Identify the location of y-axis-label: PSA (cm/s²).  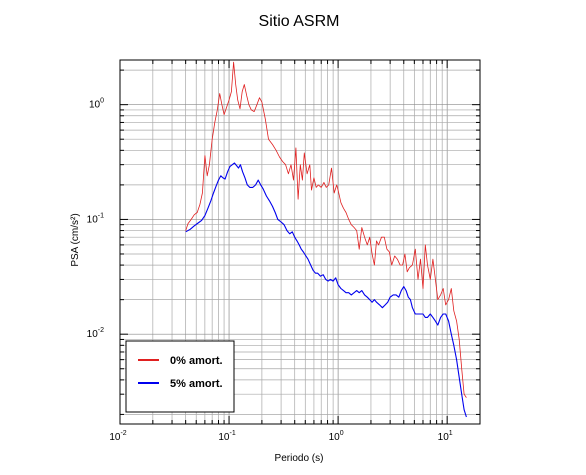
(75, 239).